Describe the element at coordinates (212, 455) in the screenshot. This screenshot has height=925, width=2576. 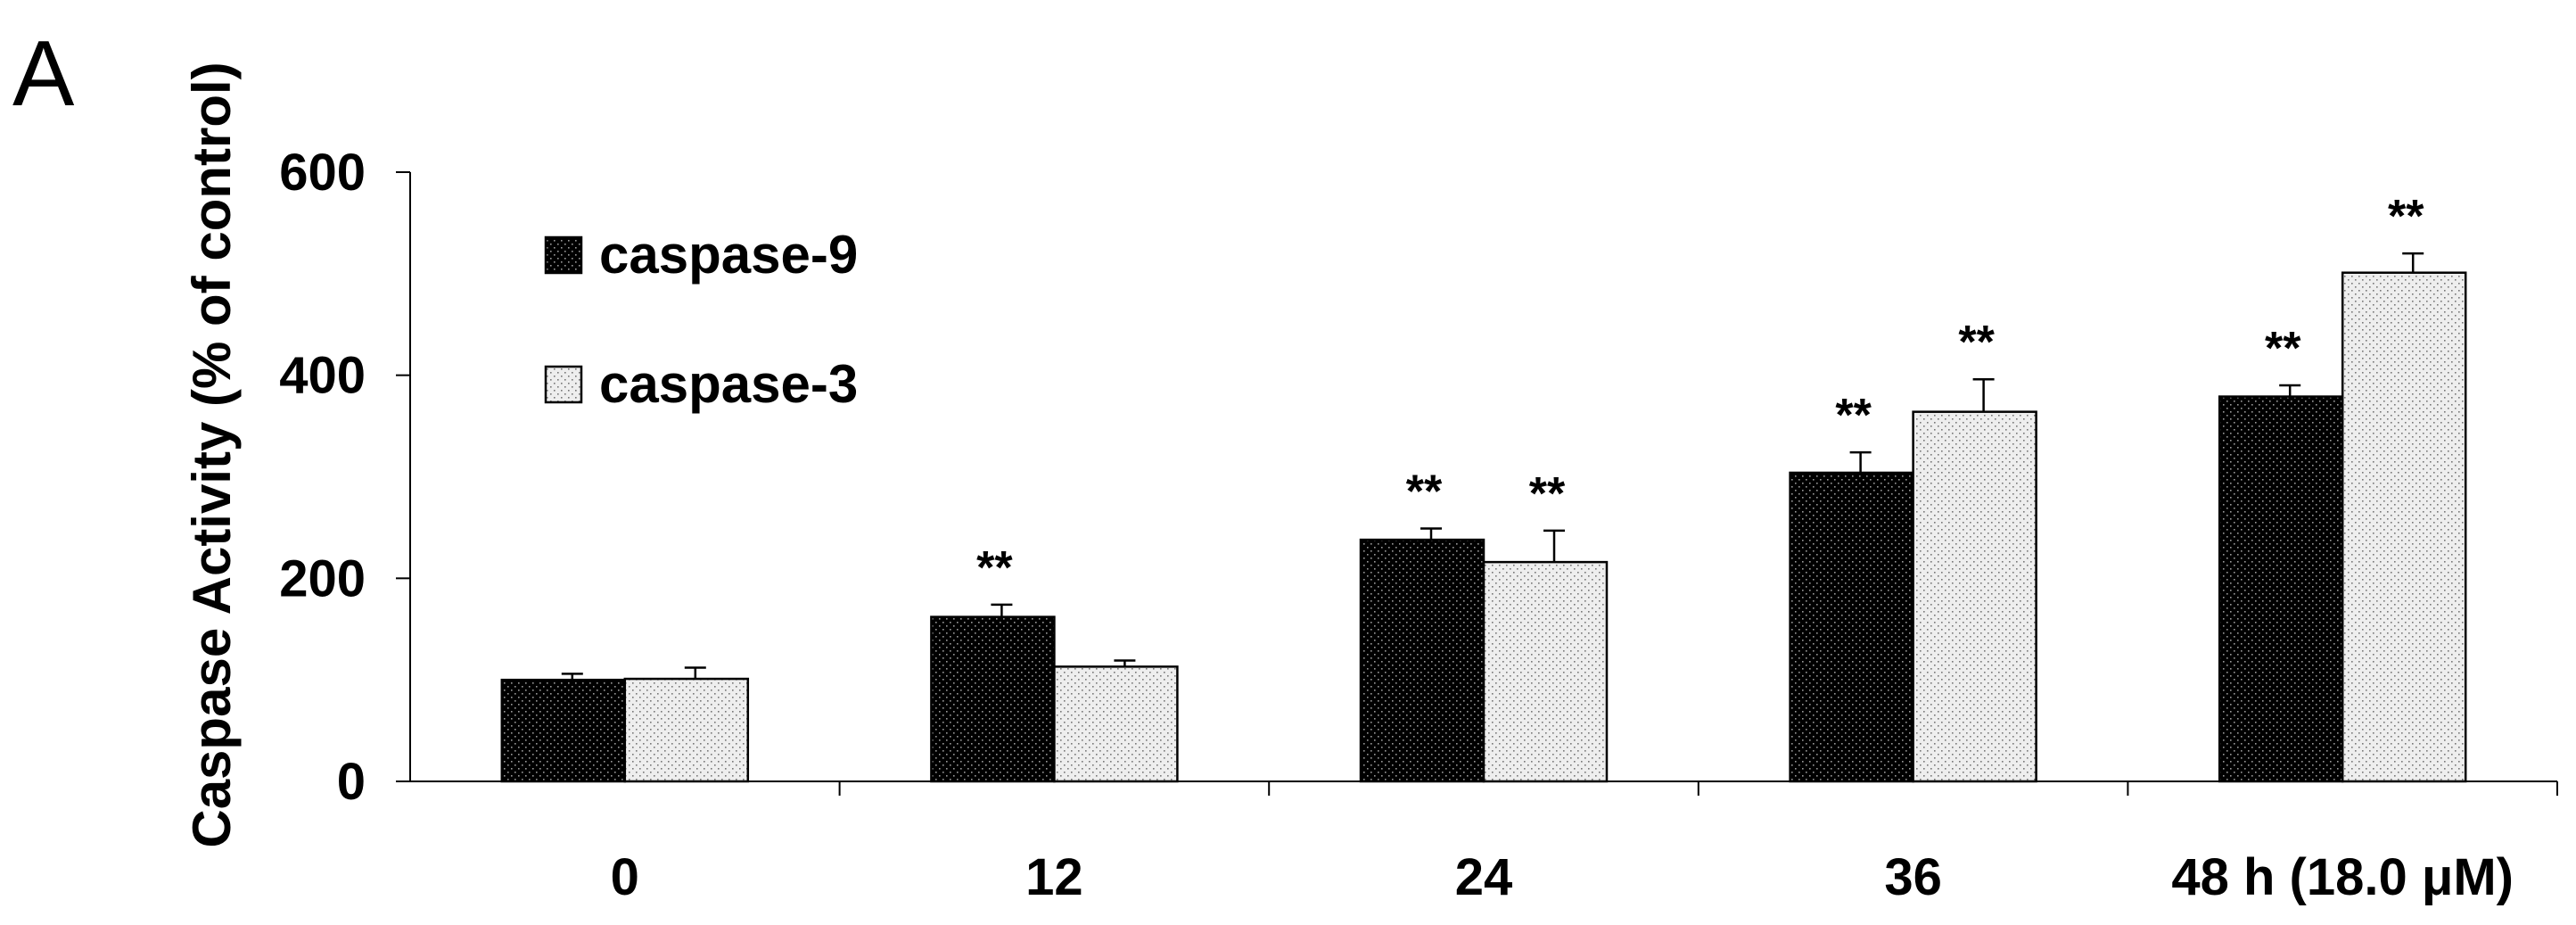
I see `y-axis-label: Caspase Activity (% of control)` at that location.